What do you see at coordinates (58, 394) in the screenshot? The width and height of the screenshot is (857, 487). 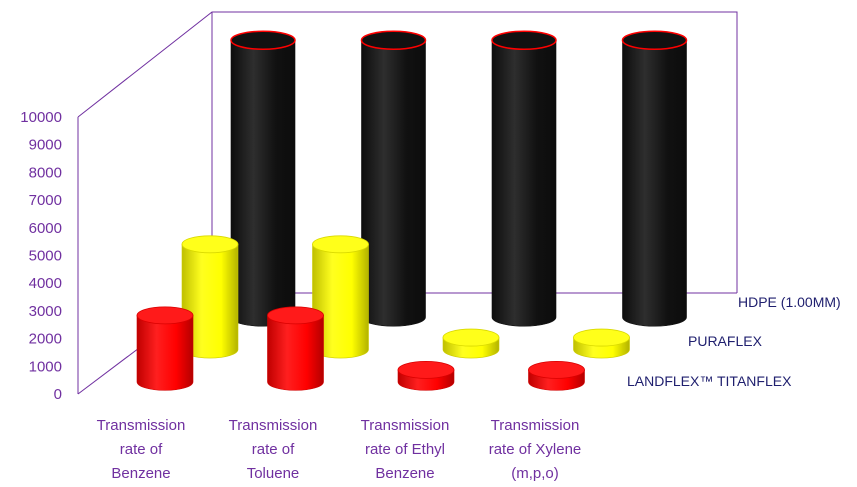 I see `y-tick-label: 0` at bounding box center [58, 394].